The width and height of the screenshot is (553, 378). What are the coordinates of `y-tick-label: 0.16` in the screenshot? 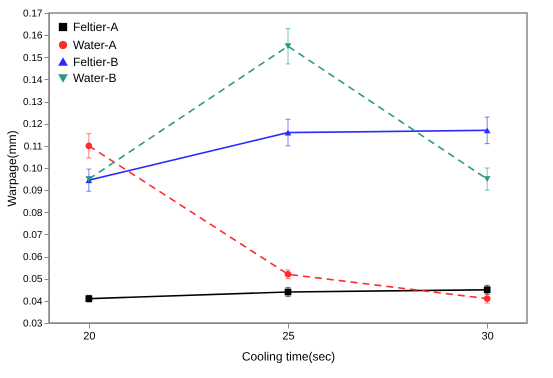 It's located at (33, 36).